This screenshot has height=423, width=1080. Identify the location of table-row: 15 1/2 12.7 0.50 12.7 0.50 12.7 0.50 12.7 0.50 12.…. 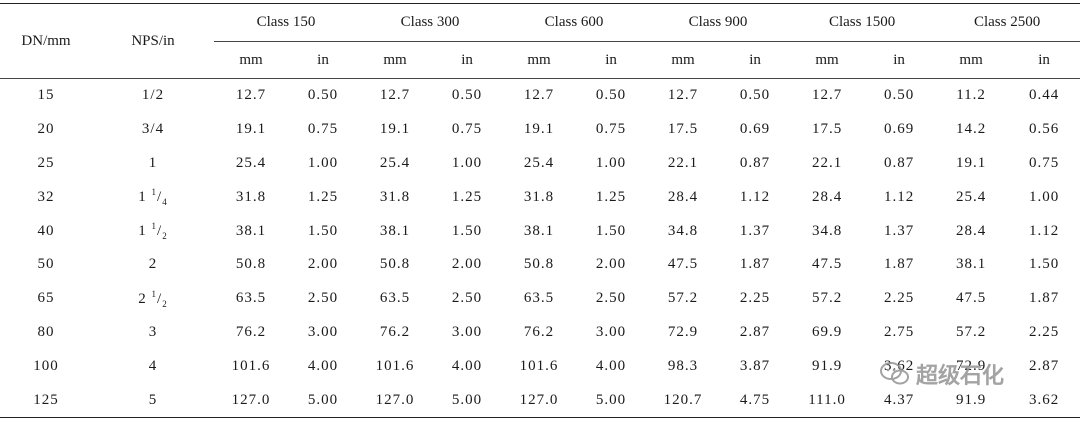
(540, 96).